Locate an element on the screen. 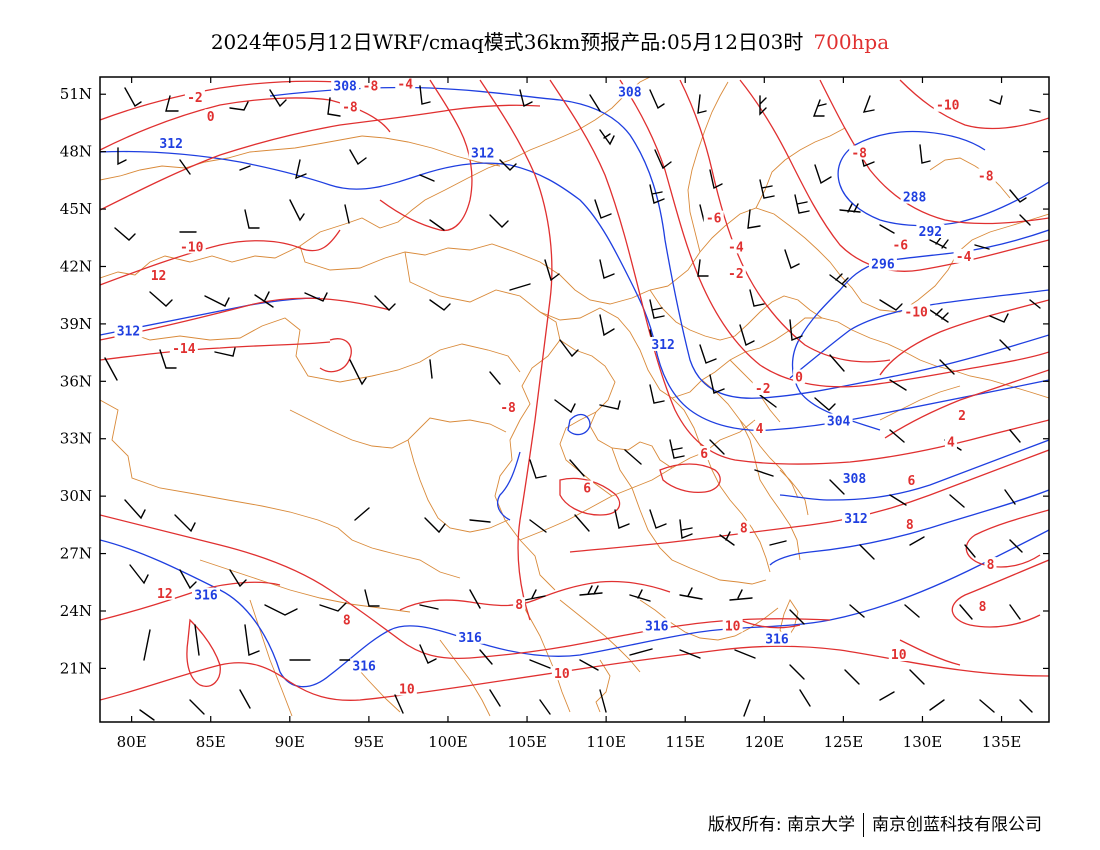  title-level: 700hpa is located at coordinates (851, 42).